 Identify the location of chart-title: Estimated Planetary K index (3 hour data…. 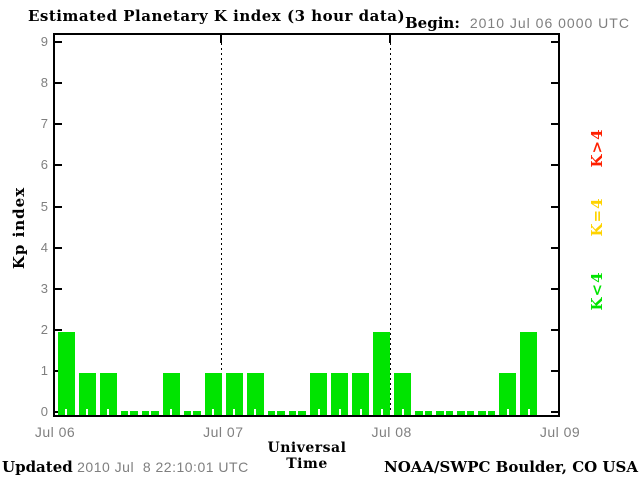
(217, 16).